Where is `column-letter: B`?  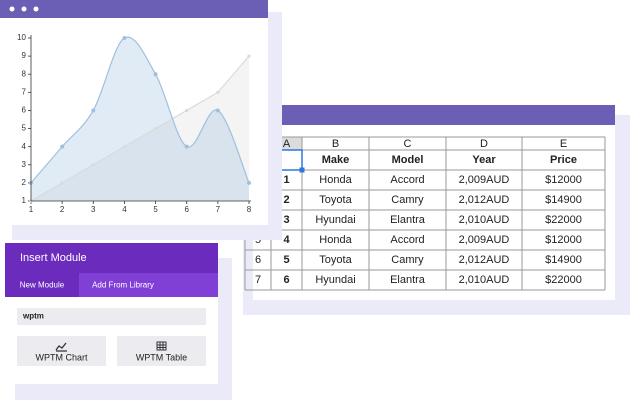
column-letter: B is located at coordinates (335, 144).